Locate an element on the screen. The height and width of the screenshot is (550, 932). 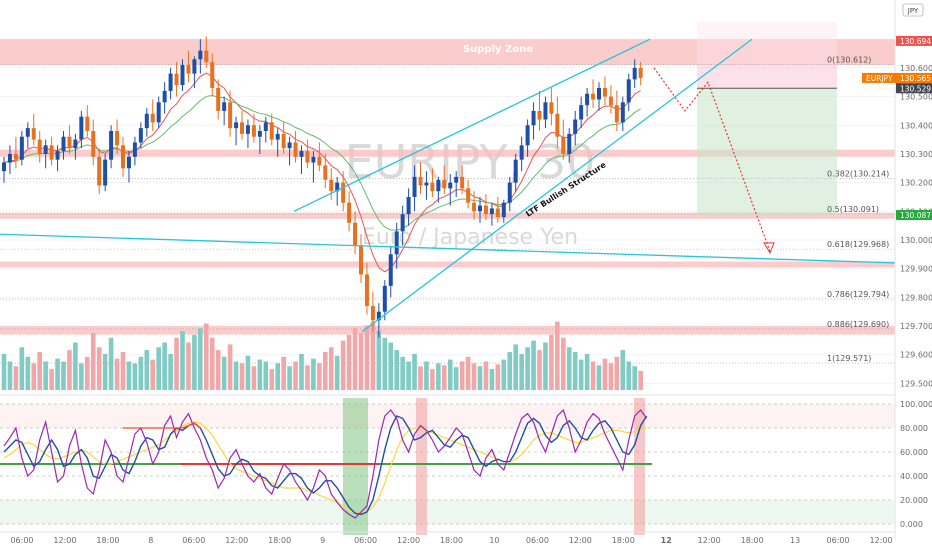
osc-tick-1: 80.000 is located at coordinates (914, 428).